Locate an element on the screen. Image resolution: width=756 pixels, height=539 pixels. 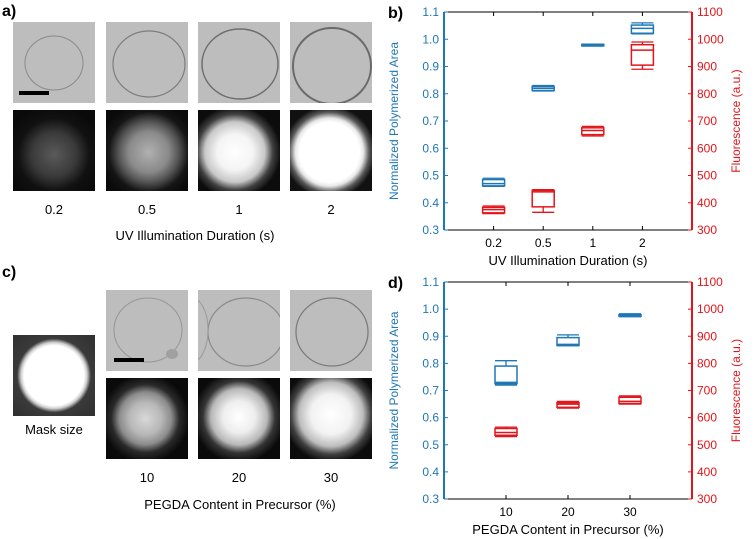
pegda-label-3: 30 is located at coordinates (331, 477).